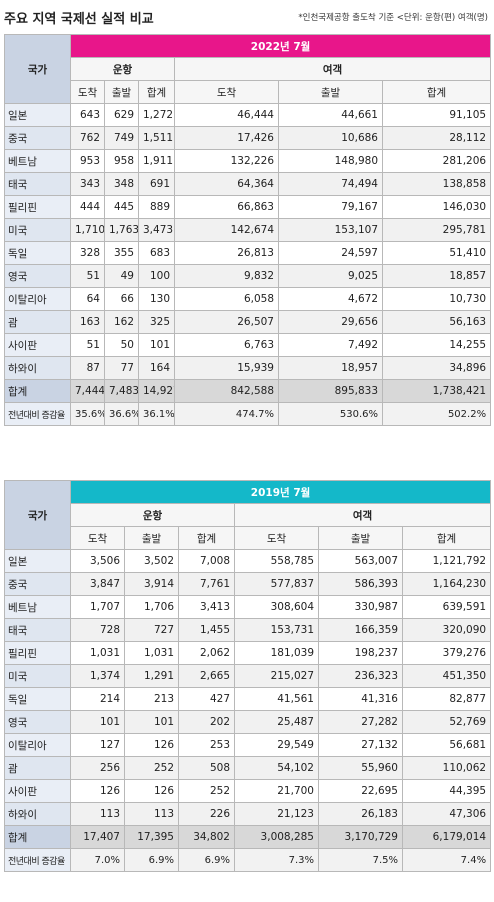 The height and width of the screenshot is (902, 494). I want to click on flights-total-cell: 226, so click(206, 814).